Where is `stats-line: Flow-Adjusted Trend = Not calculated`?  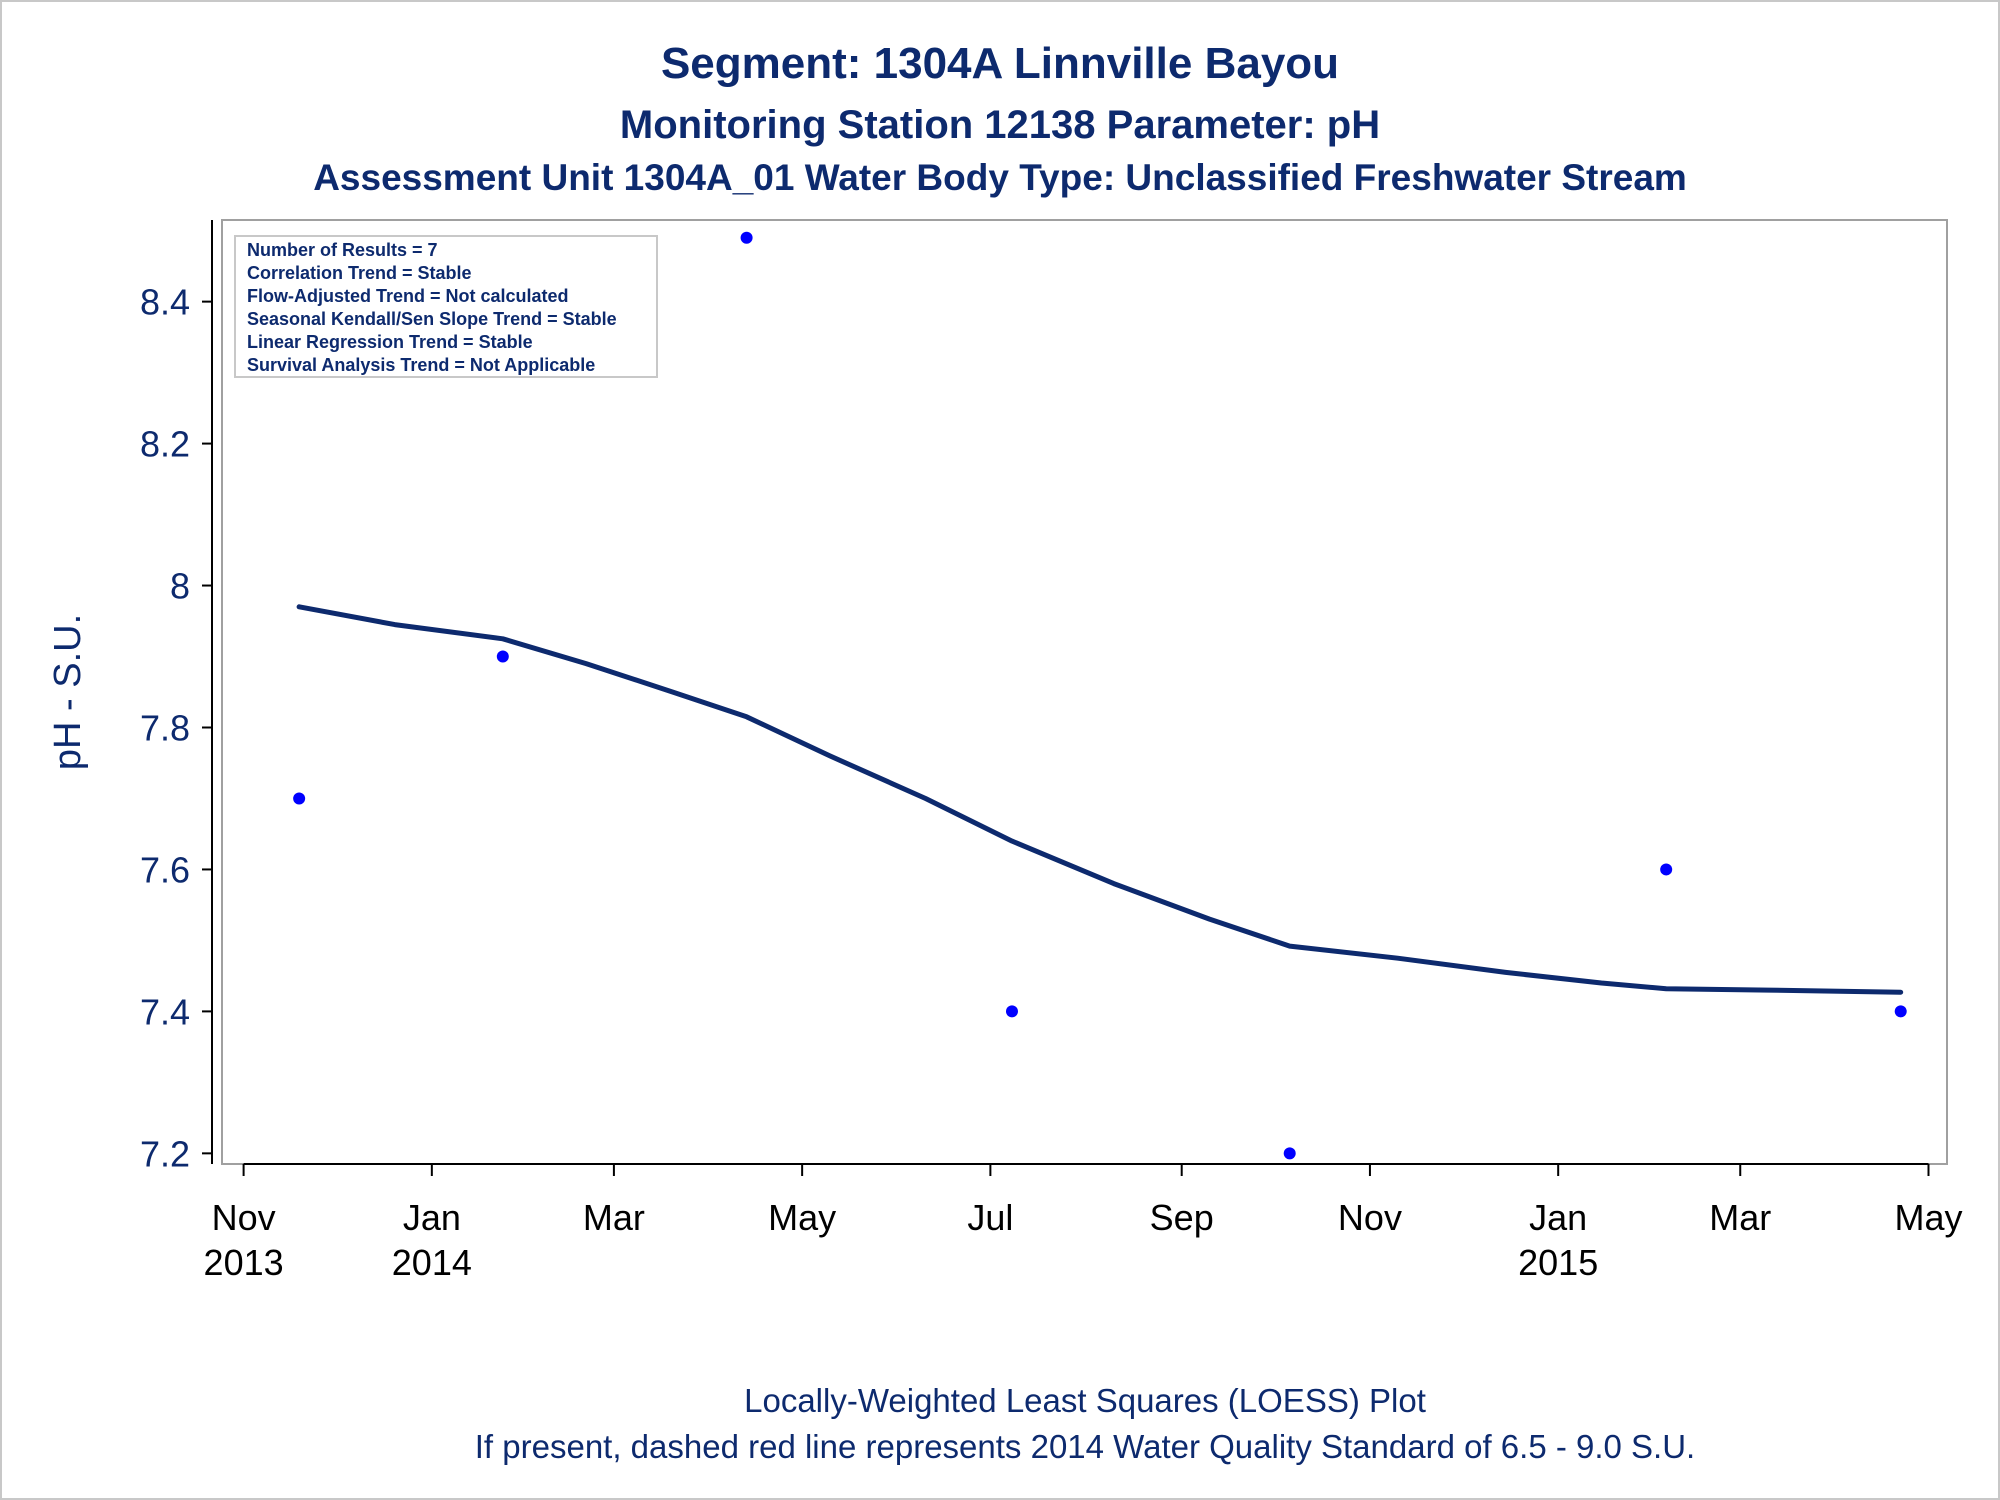 stats-line: Flow-Adjusted Trend = Not calculated is located at coordinates (408, 296).